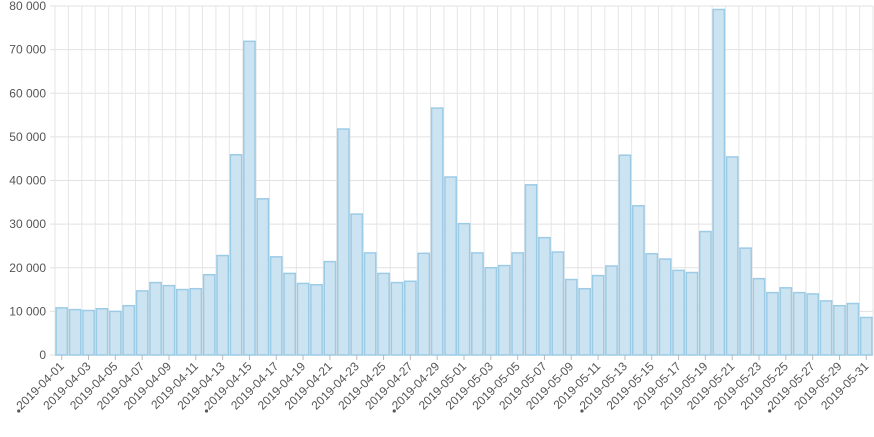  What do you see at coordinates (27, 93) in the screenshot?
I see `y-tick-label: 60 000` at bounding box center [27, 93].